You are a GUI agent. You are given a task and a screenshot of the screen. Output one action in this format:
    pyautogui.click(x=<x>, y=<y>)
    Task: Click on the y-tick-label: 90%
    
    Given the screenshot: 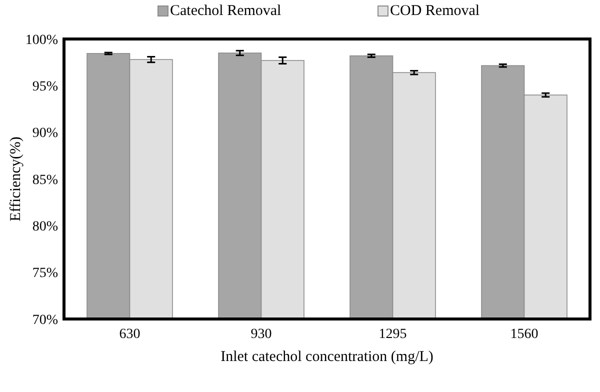 What is the action you would take?
    pyautogui.click(x=45, y=134)
    